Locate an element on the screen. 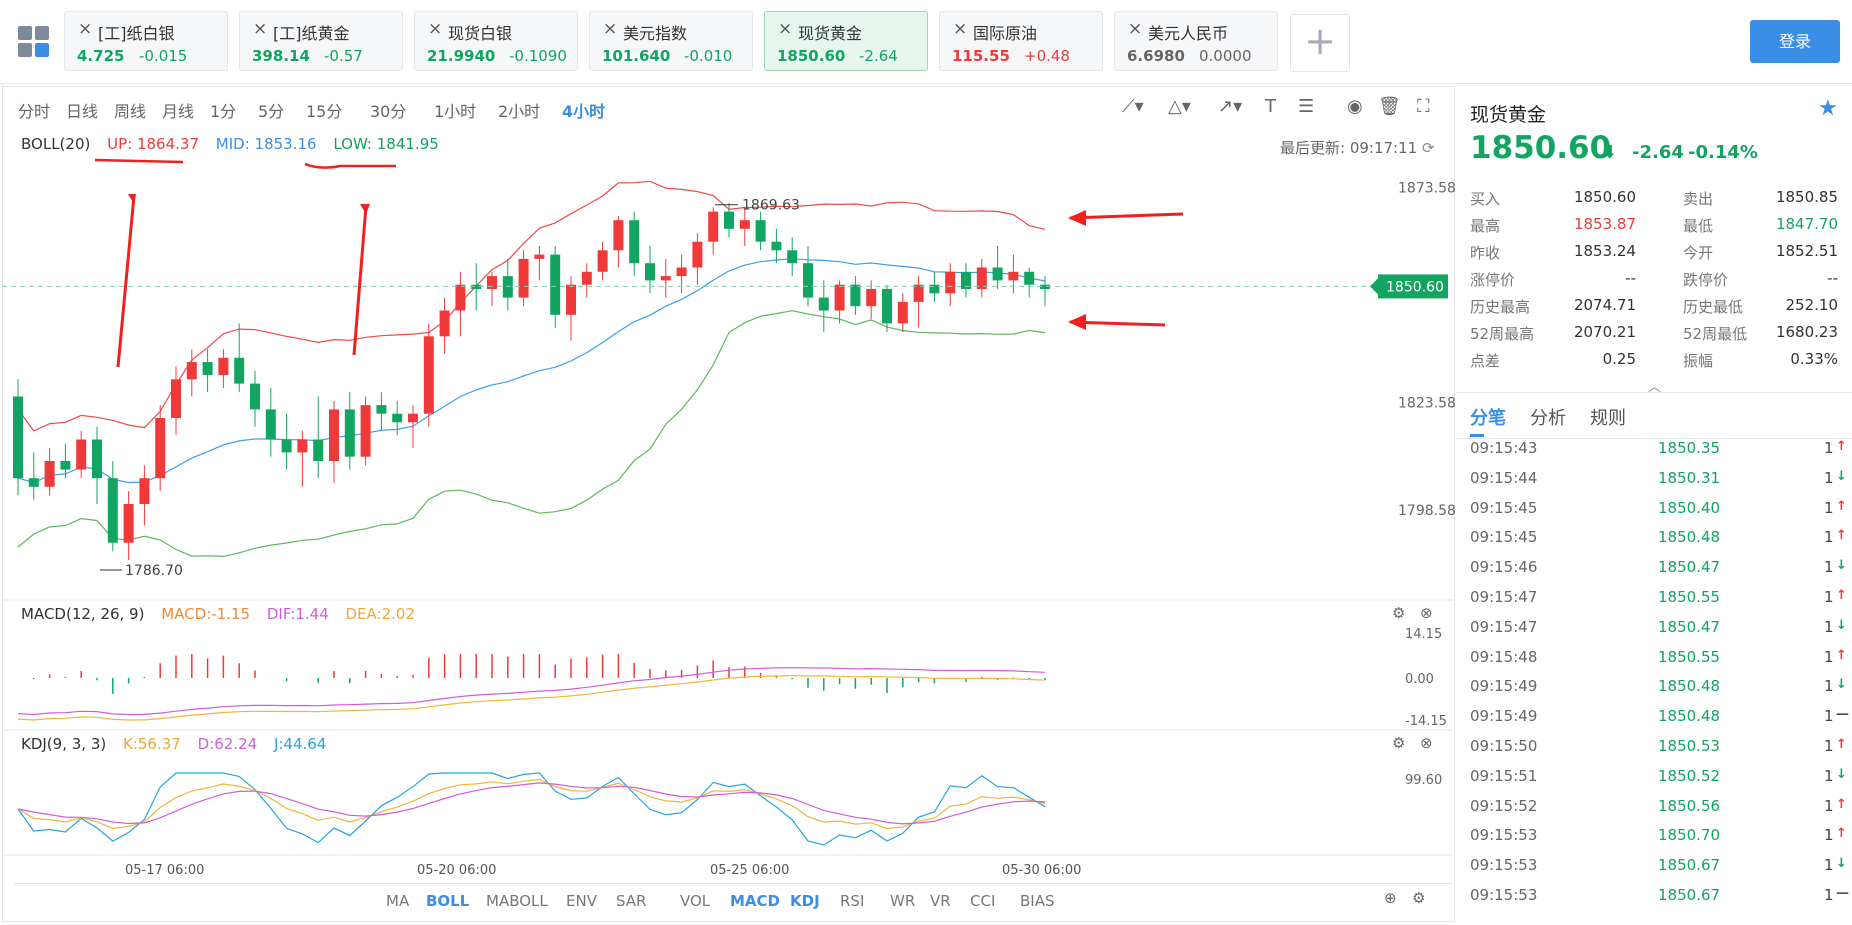 This screenshot has width=1852, height=925. indicator-option: MABOLL is located at coordinates (517, 901).